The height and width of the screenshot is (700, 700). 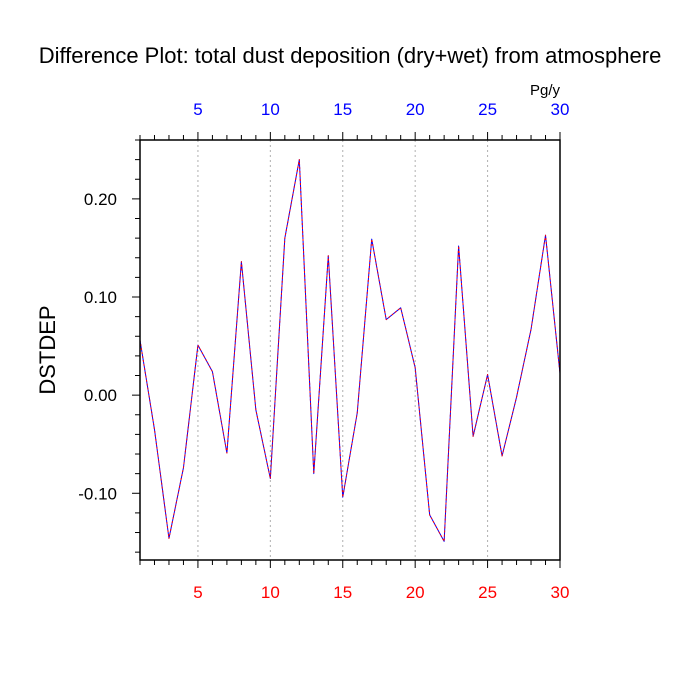 I want to click on x-tick-label-bottom: 30, so click(x=560, y=592).